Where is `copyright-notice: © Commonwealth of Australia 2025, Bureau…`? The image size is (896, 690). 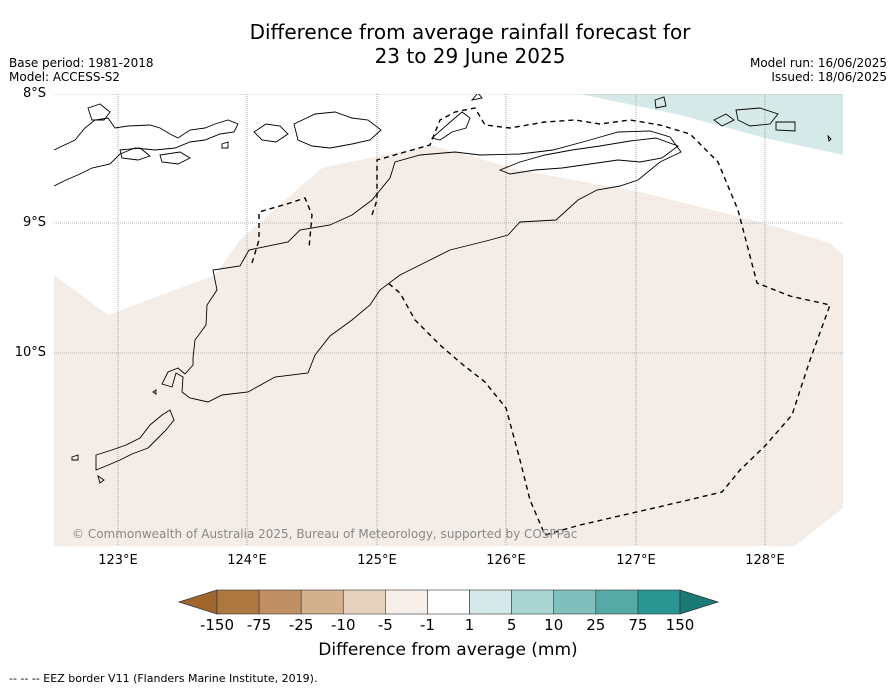 copyright-notice: © Commonwealth of Australia 2025, Bureau… is located at coordinates (325, 534).